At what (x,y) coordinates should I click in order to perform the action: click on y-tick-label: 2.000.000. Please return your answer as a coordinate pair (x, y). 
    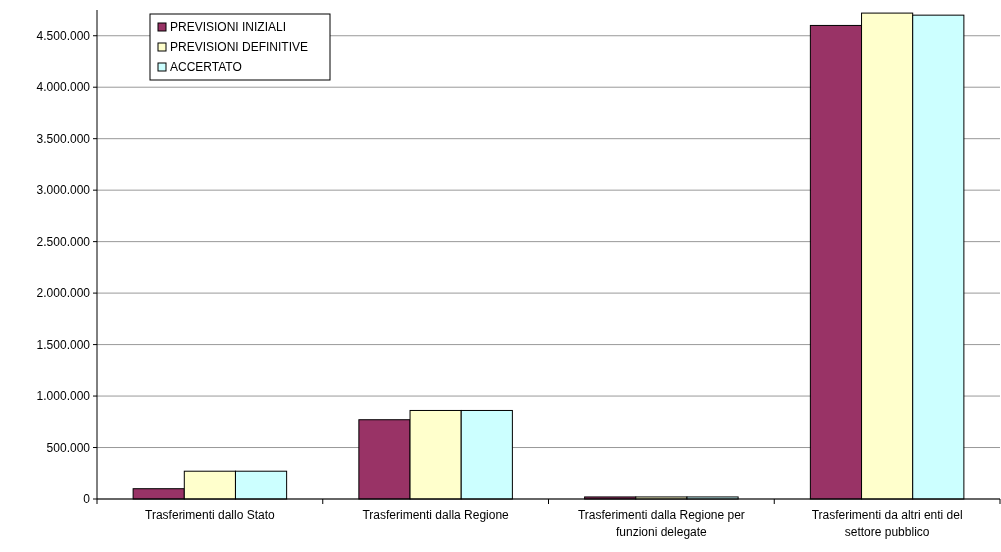
    Looking at the image, I should click on (63, 293).